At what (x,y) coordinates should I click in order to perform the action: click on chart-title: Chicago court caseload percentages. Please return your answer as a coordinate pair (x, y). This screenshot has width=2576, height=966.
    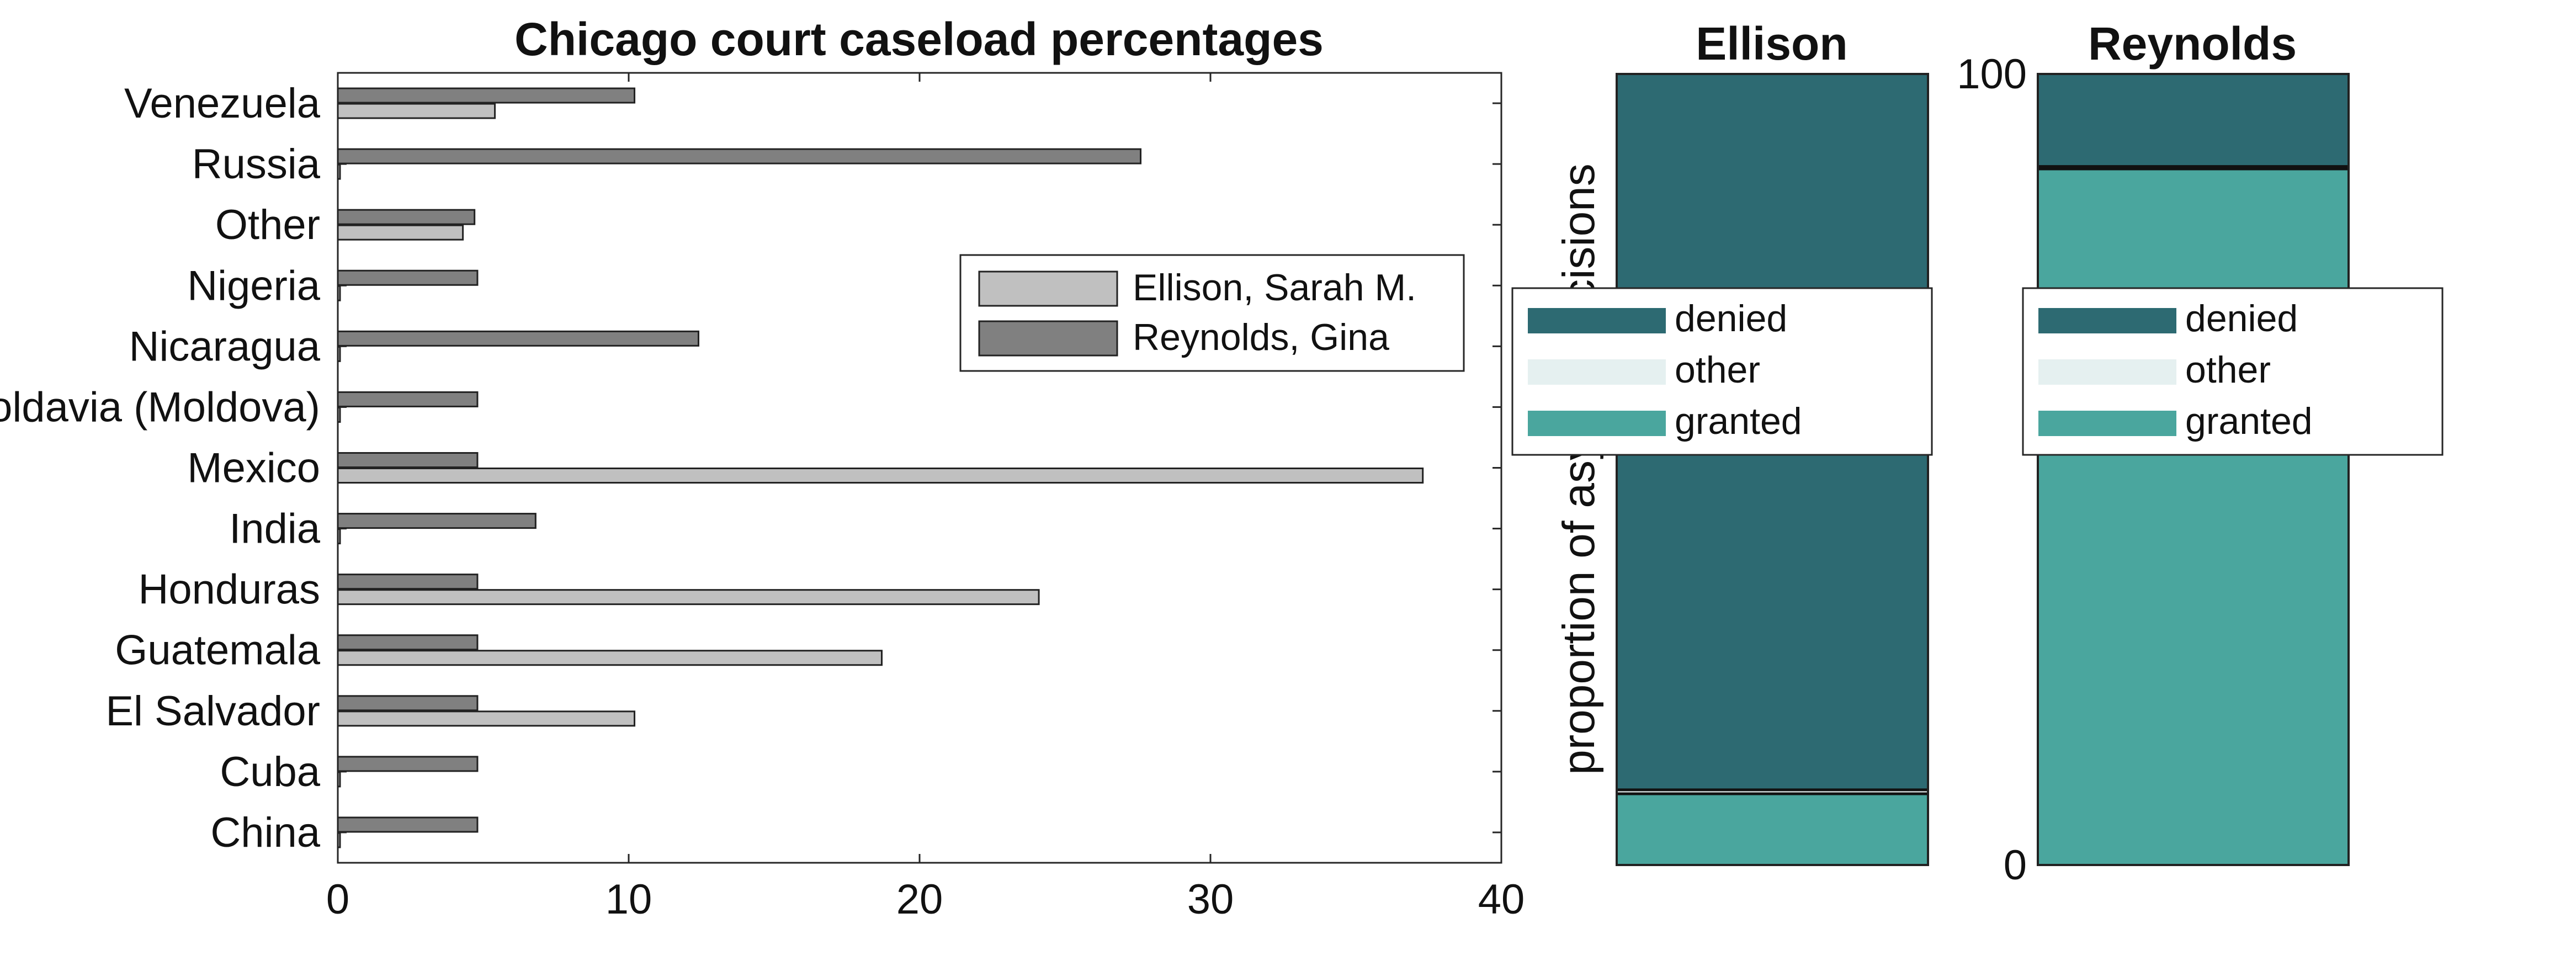
    Looking at the image, I should click on (919, 39).